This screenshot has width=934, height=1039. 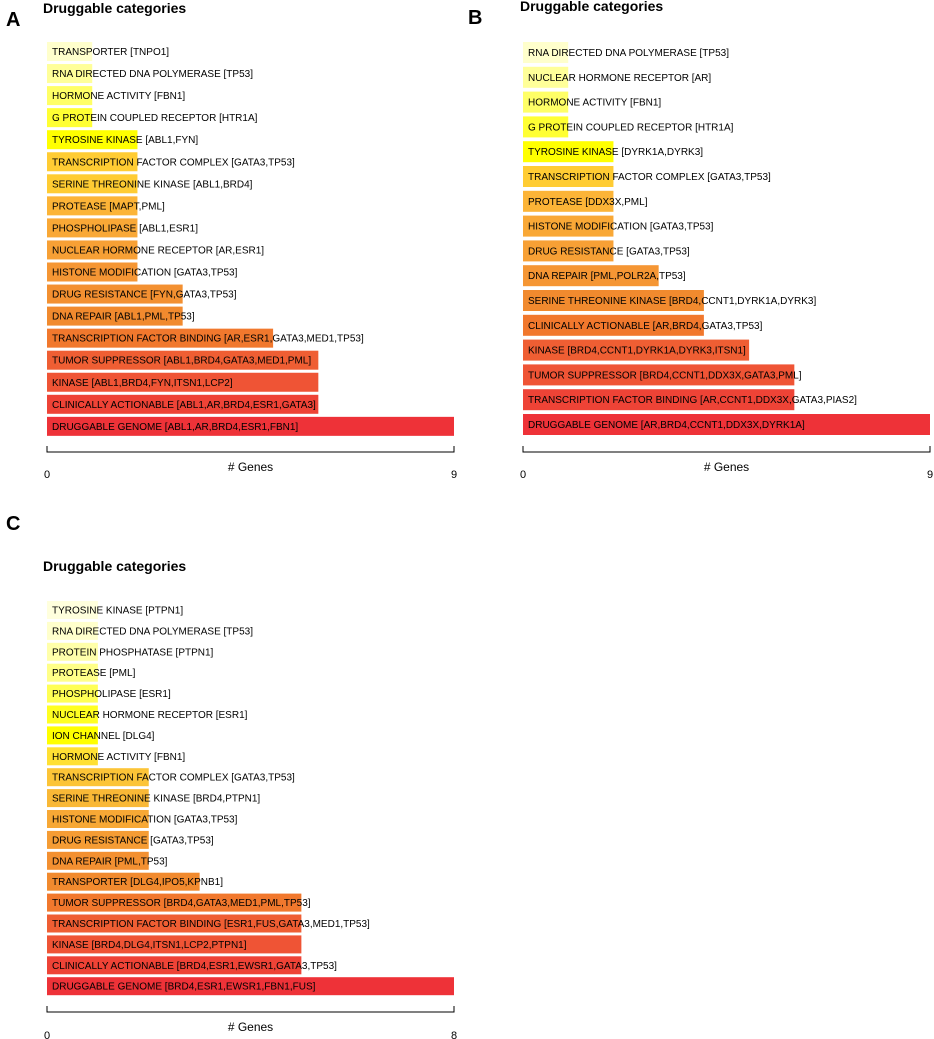 What do you see at coordinates (133, 652) in the screenshot?
I see `bar-label: PROTEIN PHOSPHATASE [PTPN1]` at bounding box center [133, 652].